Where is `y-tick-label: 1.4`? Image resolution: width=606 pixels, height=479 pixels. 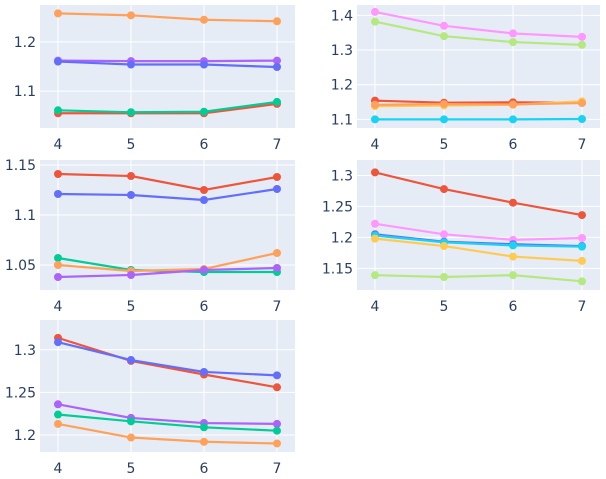
y-tick-label: 1.4 is located at coordinates (342, 16).